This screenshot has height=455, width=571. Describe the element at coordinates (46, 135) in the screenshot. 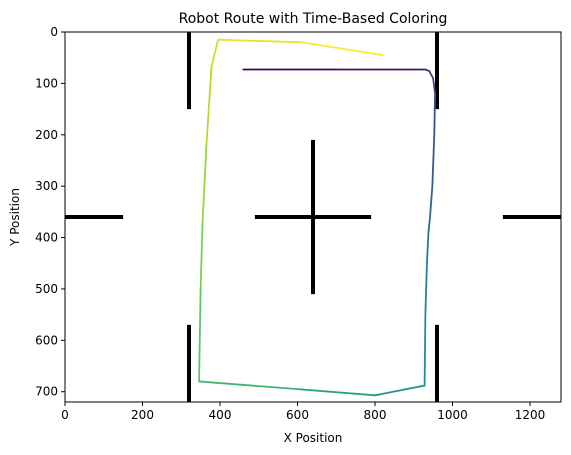

I see `y-tick-label: 200` at that location.